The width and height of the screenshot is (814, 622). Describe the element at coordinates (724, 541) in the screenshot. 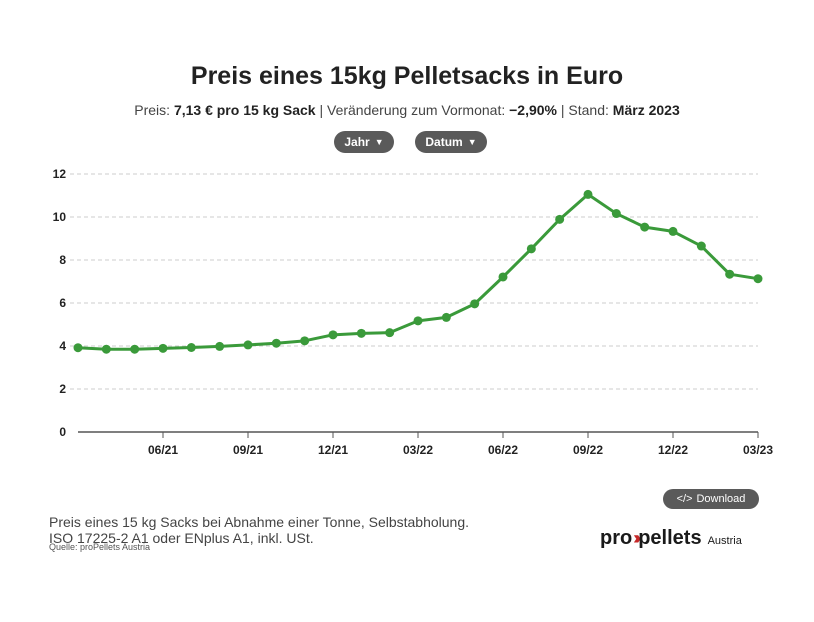

I see `logo-text-country: Austria` at that location.